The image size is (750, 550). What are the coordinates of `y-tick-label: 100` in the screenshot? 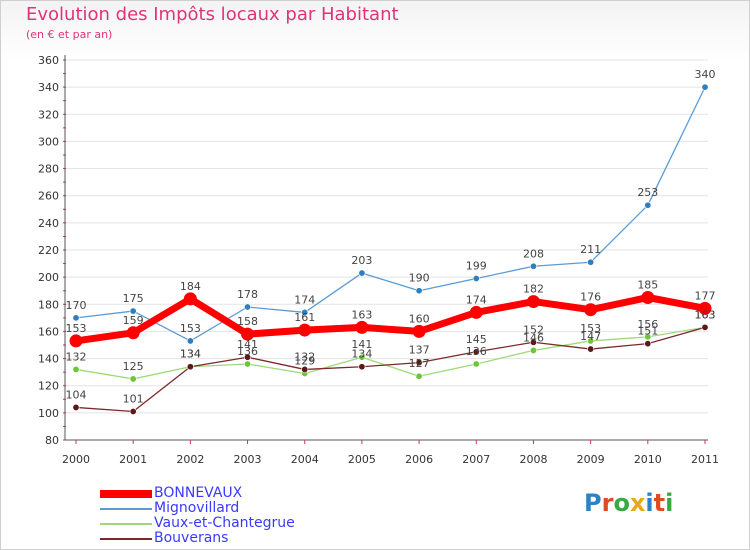 It's located at (48, 413).